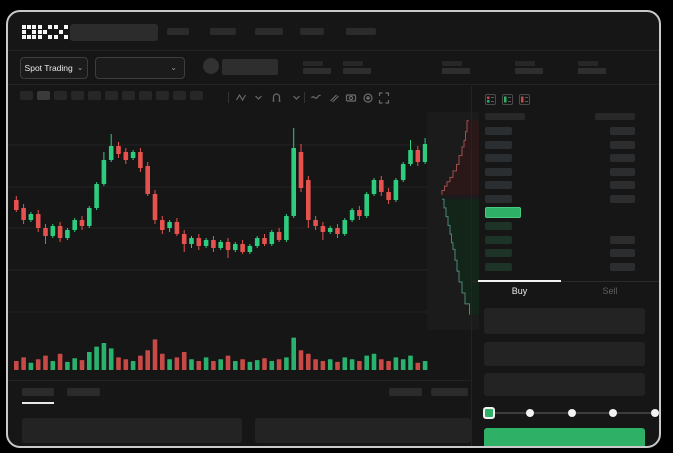 Image resolution: width=673 pixels, height=453 pixels. What do you see at coordinates (333, 84) in the screenshot?
I see `marketbar-divider` at bounding box center [333, 84].